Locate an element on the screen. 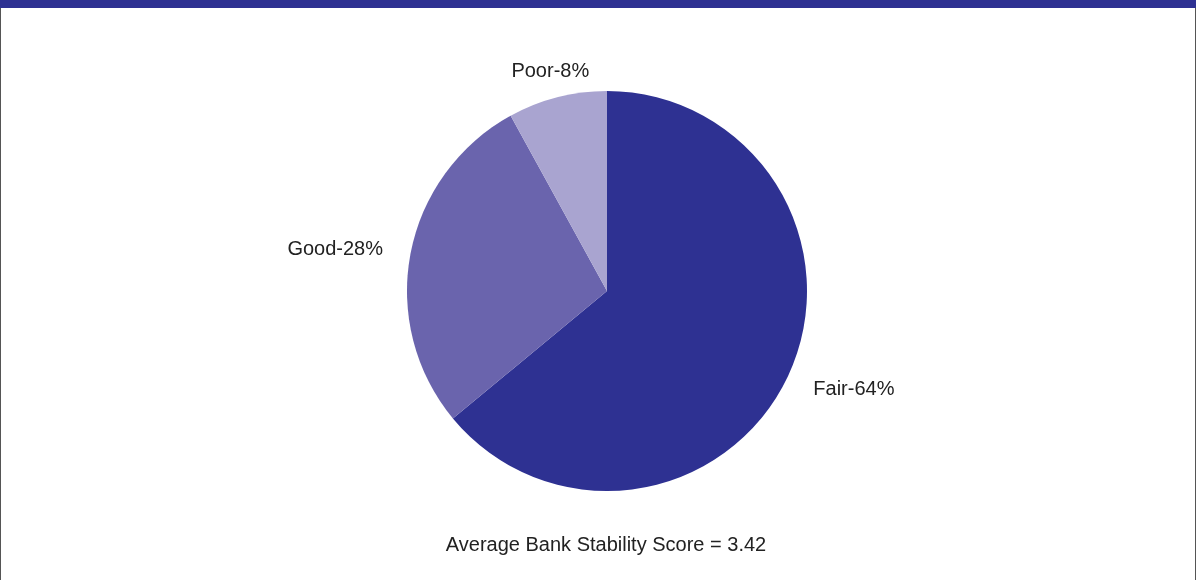  text: Average Bank Stability Score = 3.42 is located at coordinates (606, 544).